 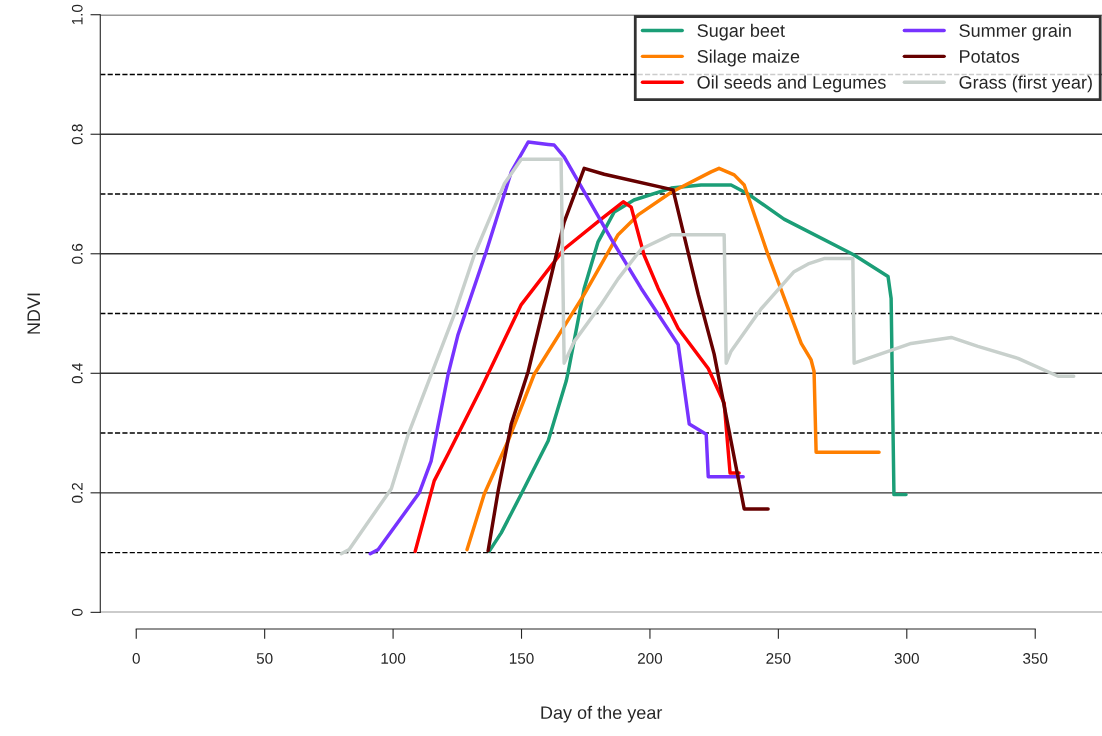 What do you see at coordinates (33, 313) in the screenshot?
I see `y-axis-title: NDVI` at bounding box center [33, 313].